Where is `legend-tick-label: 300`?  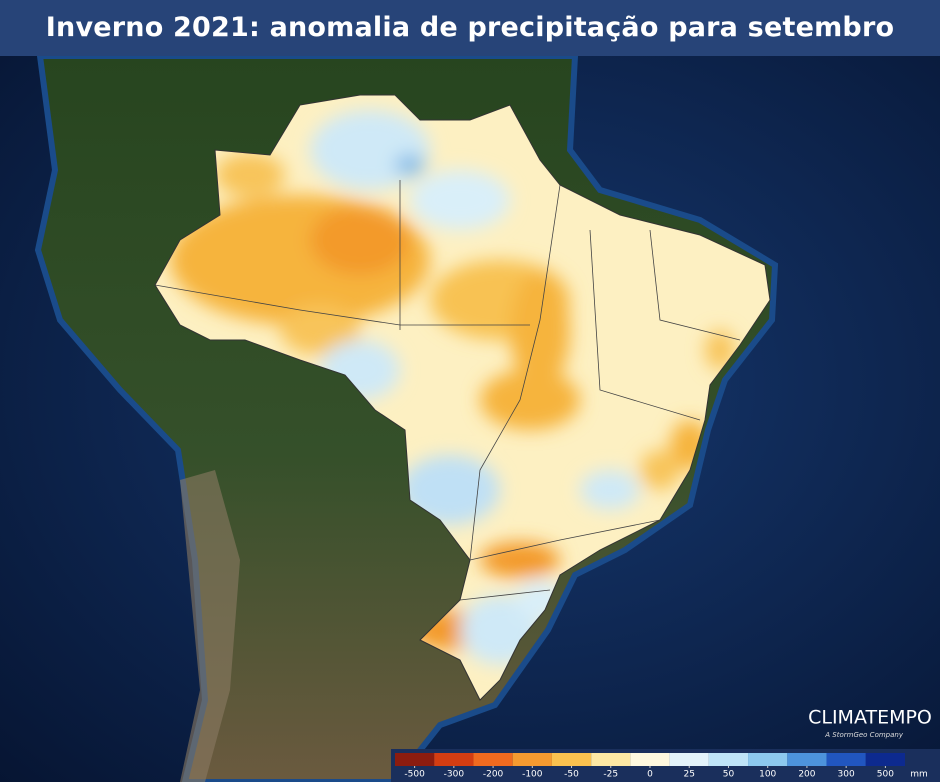 legend-tick-label: 300 is located at coordinates (846, 775).